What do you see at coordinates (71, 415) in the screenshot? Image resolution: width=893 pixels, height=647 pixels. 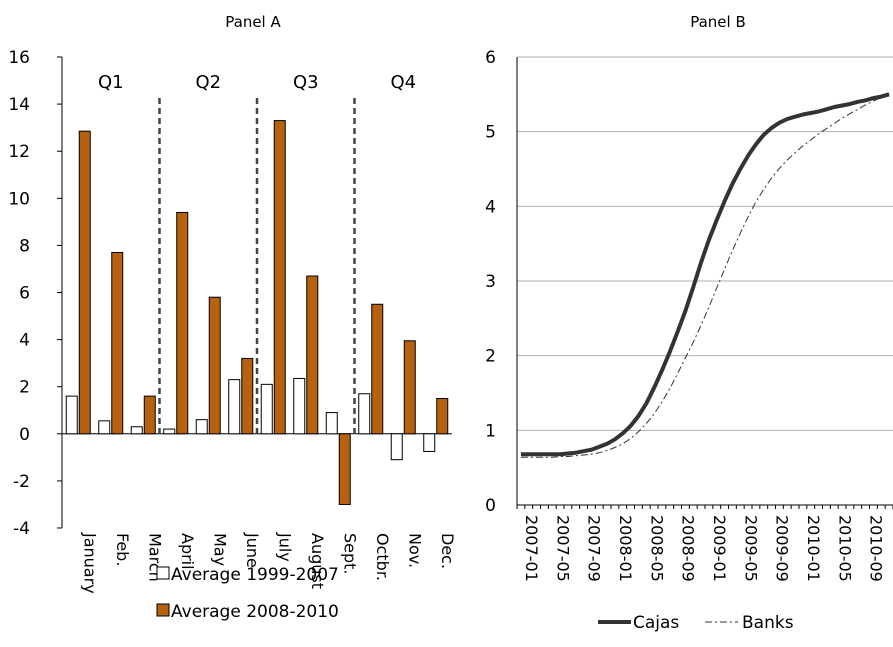 I see `bar-average-1999-2007-january` at bounding box center [71, 415].